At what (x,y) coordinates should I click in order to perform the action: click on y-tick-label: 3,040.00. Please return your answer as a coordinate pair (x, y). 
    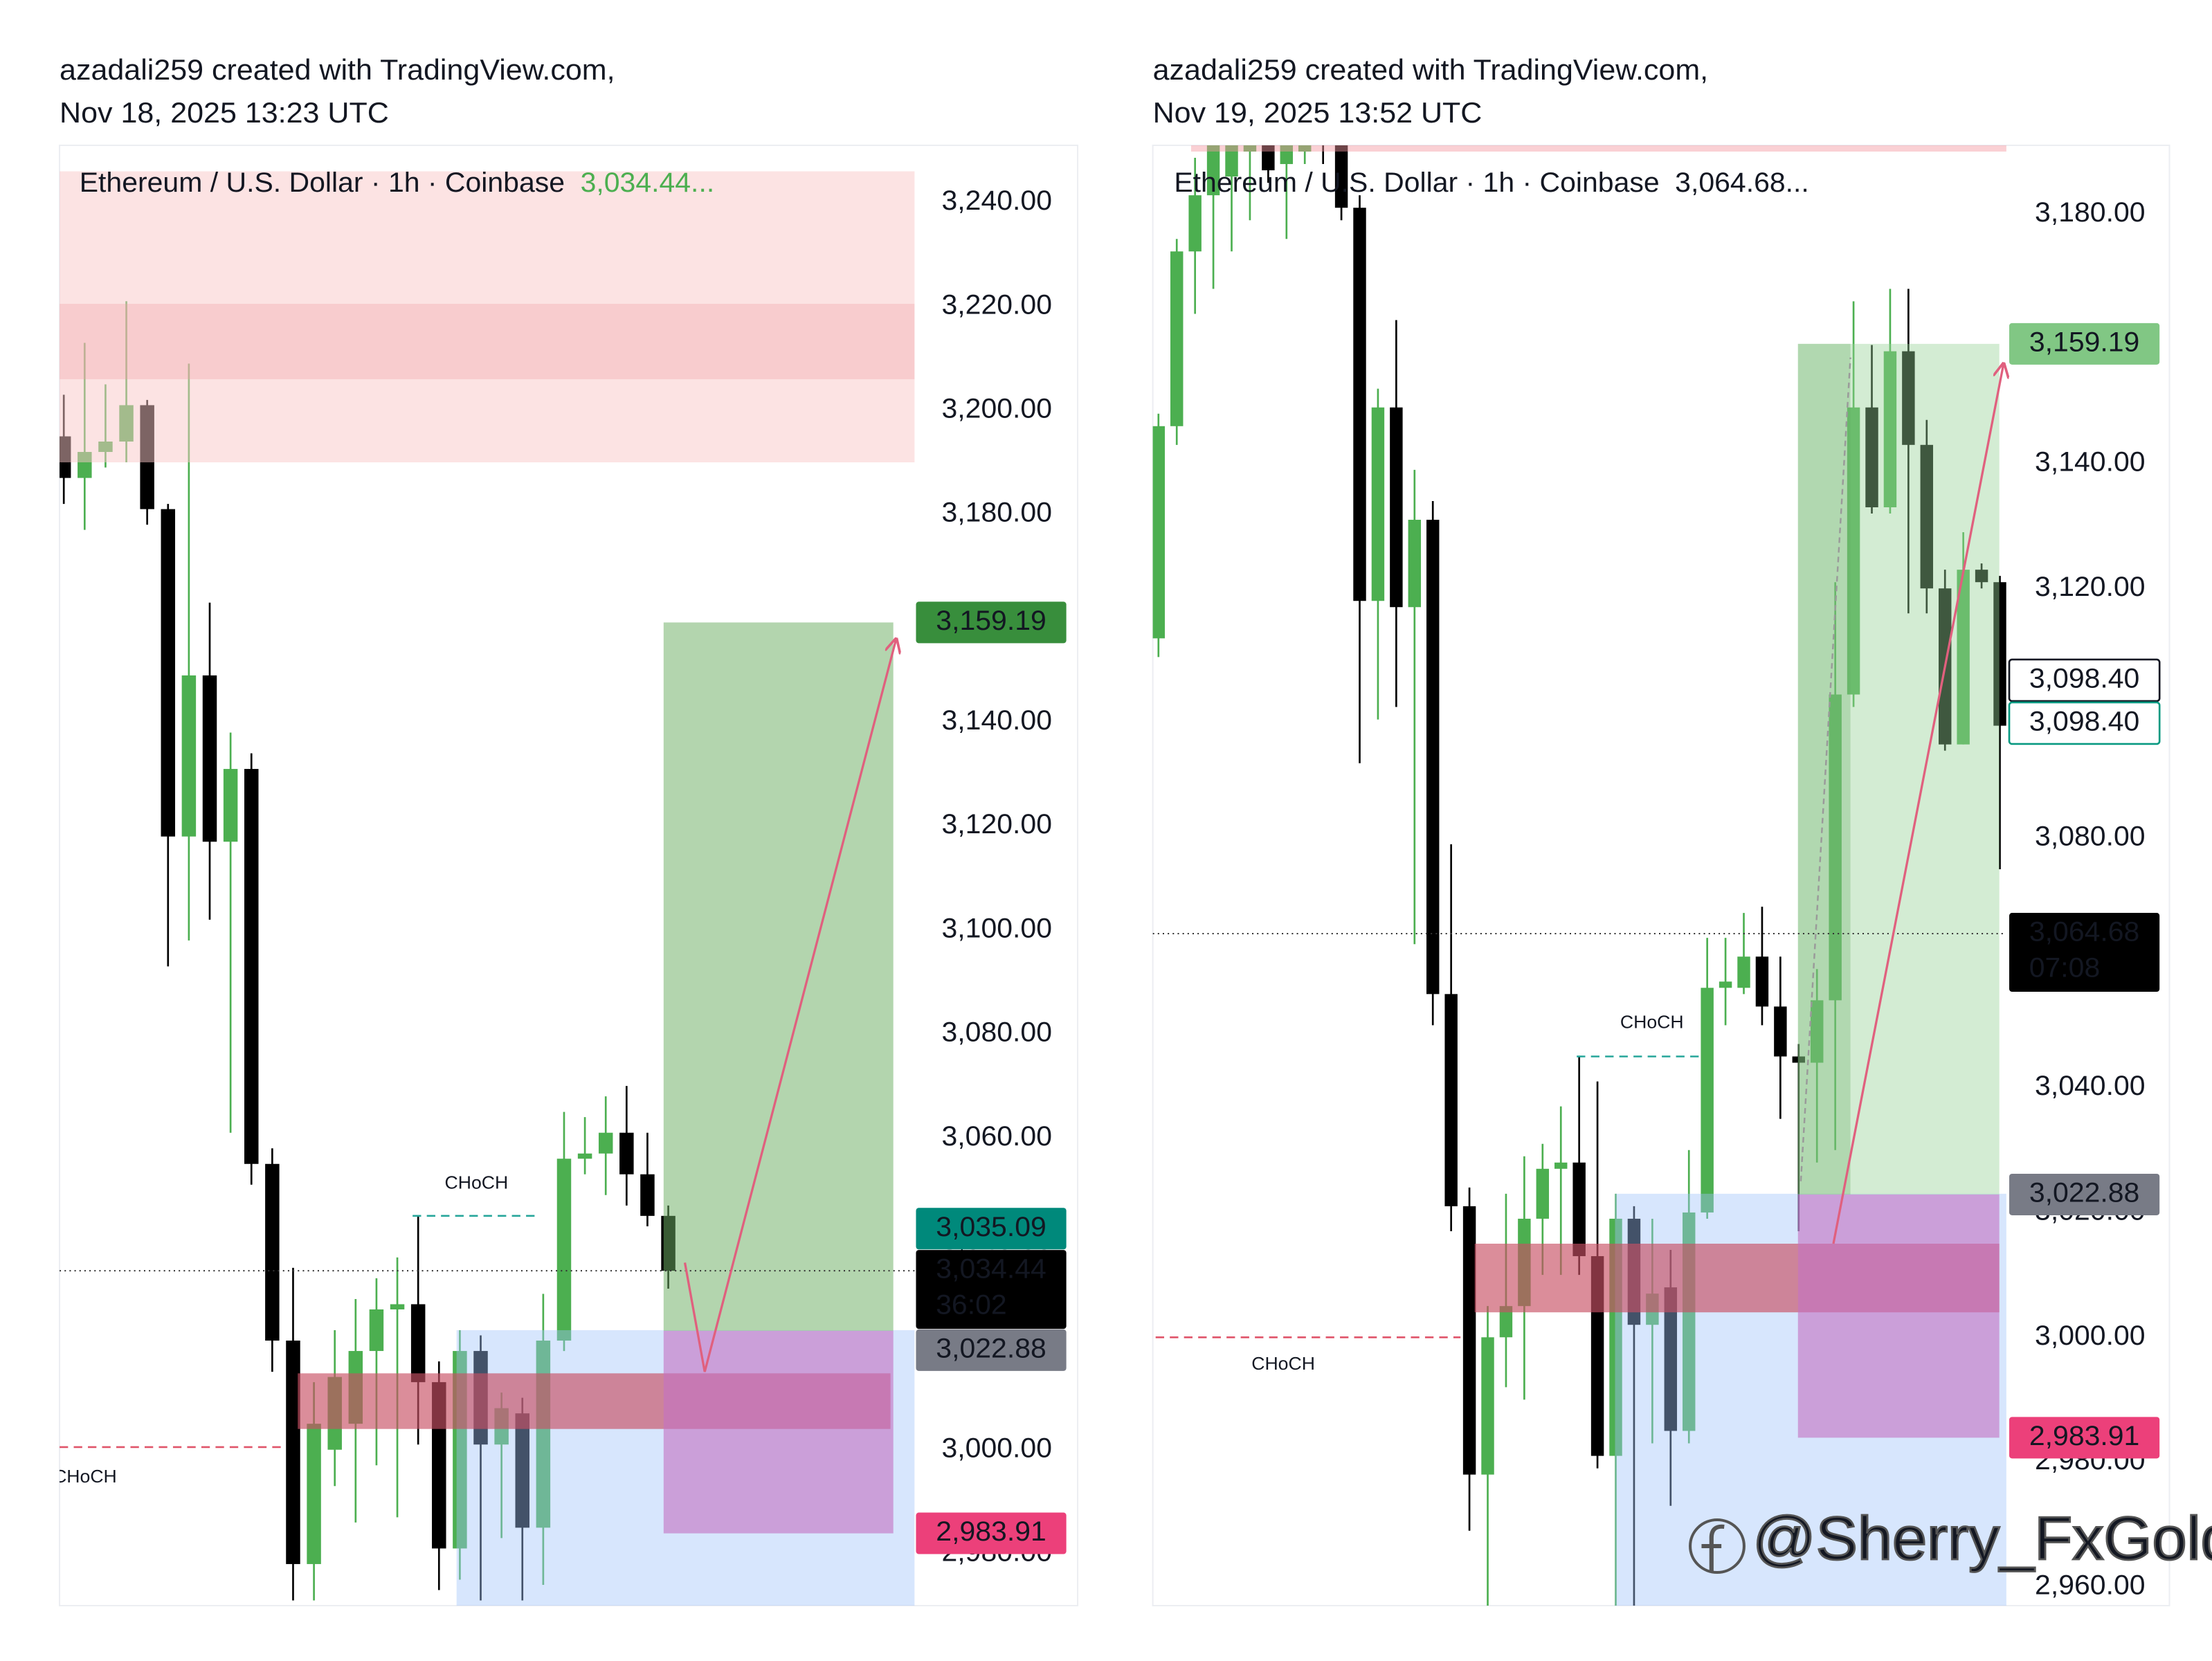
    Looking at the image, I should click on (2090, 1085).